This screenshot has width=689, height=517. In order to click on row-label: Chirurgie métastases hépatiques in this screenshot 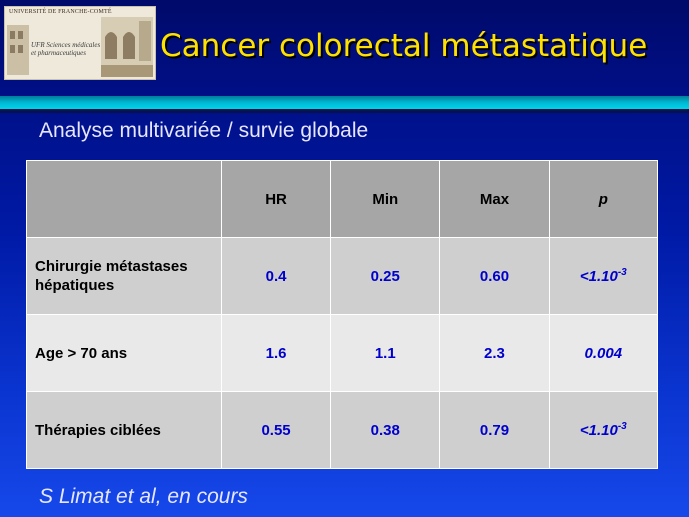, I will do `click(124, 276)`.